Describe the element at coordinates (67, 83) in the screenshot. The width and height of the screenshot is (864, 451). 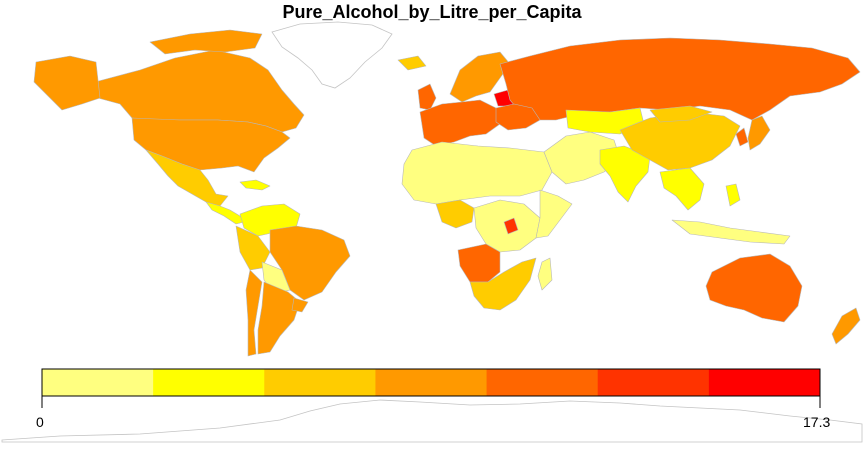
I see `alaska` at that location.